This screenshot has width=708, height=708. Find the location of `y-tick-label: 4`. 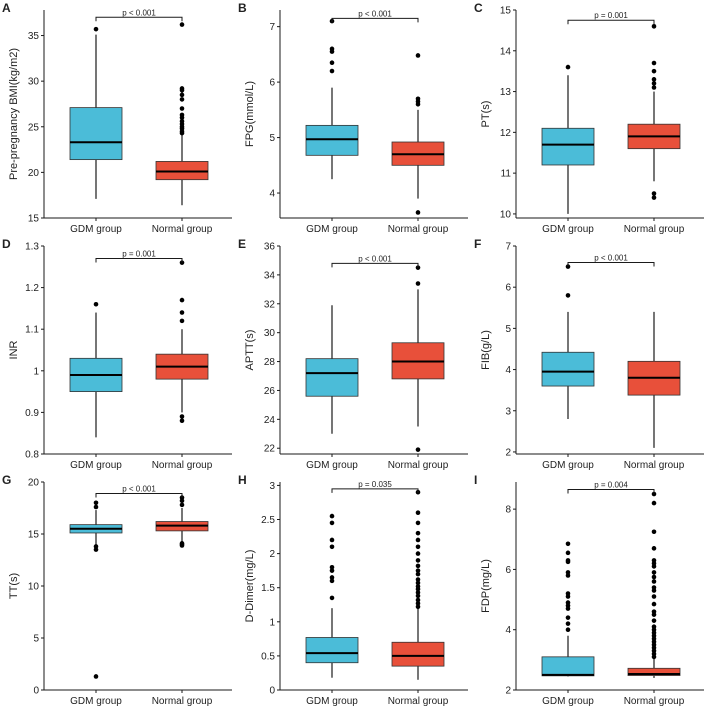

y-tick-label: 4 is located at coordinates (272, 194).